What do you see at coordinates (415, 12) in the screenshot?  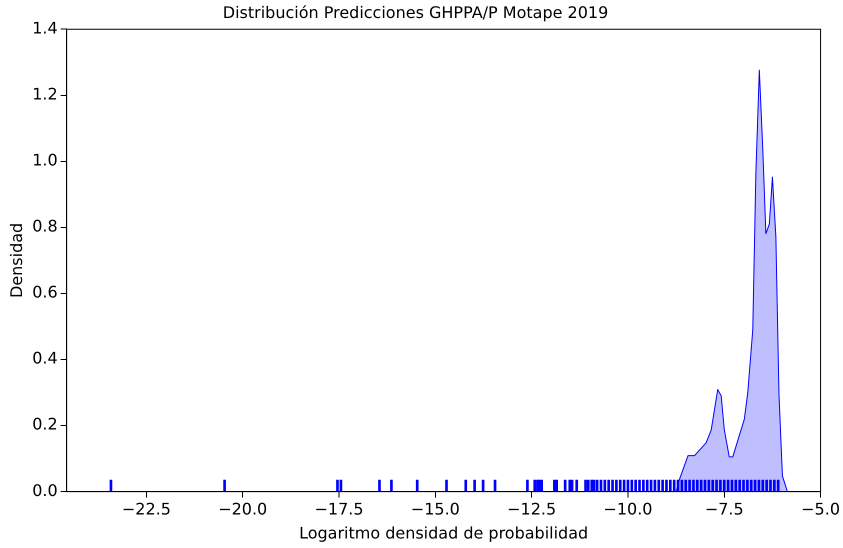 I see `chart-title: Distribución Predicciones GHPPA/P Motape 2019` at bounding box center [415, 12].